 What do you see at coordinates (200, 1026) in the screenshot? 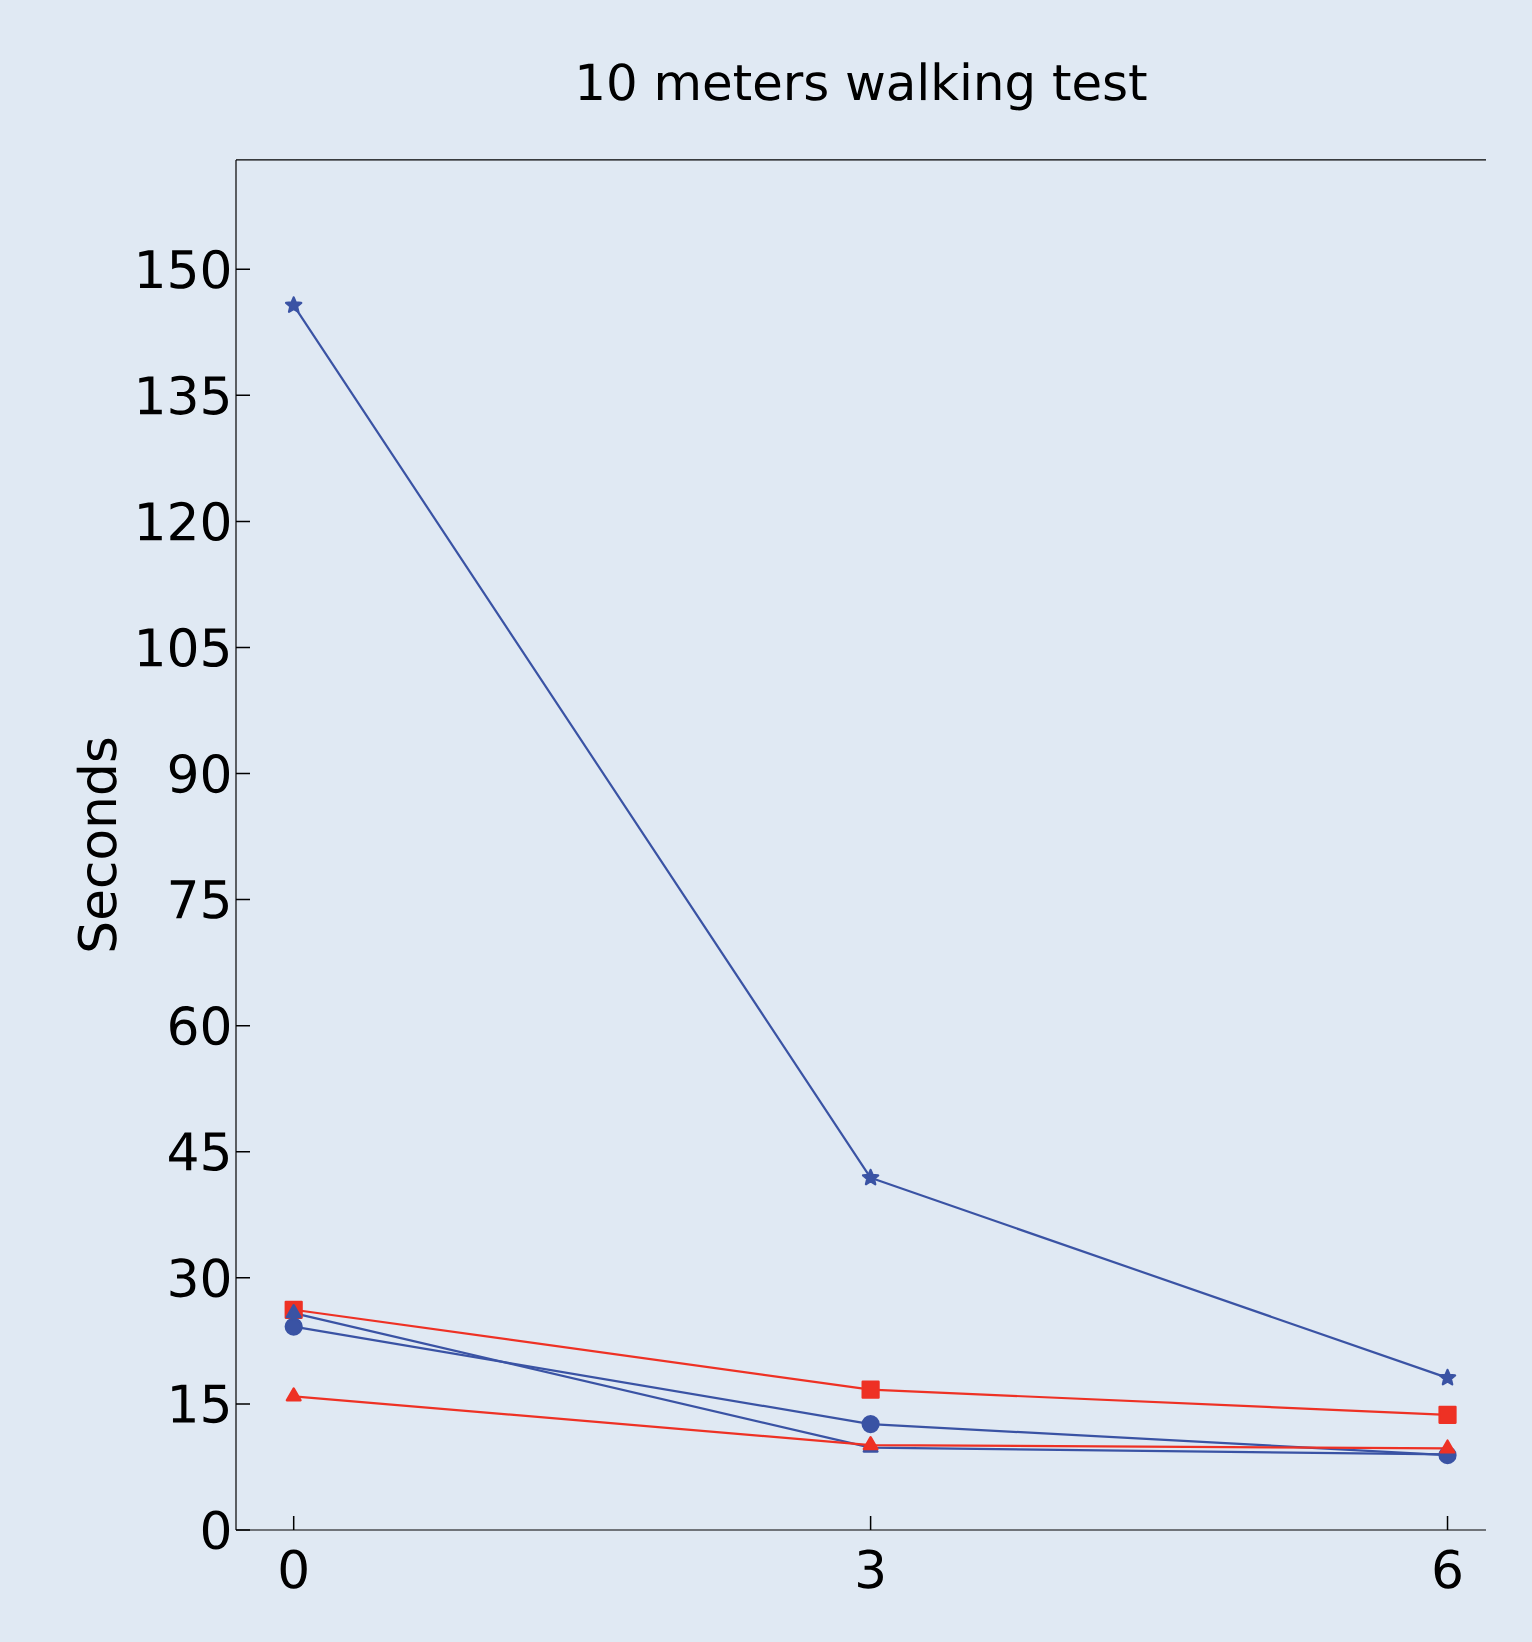
I see `y-tick-label: 60` at bounding box center [200, 1026].